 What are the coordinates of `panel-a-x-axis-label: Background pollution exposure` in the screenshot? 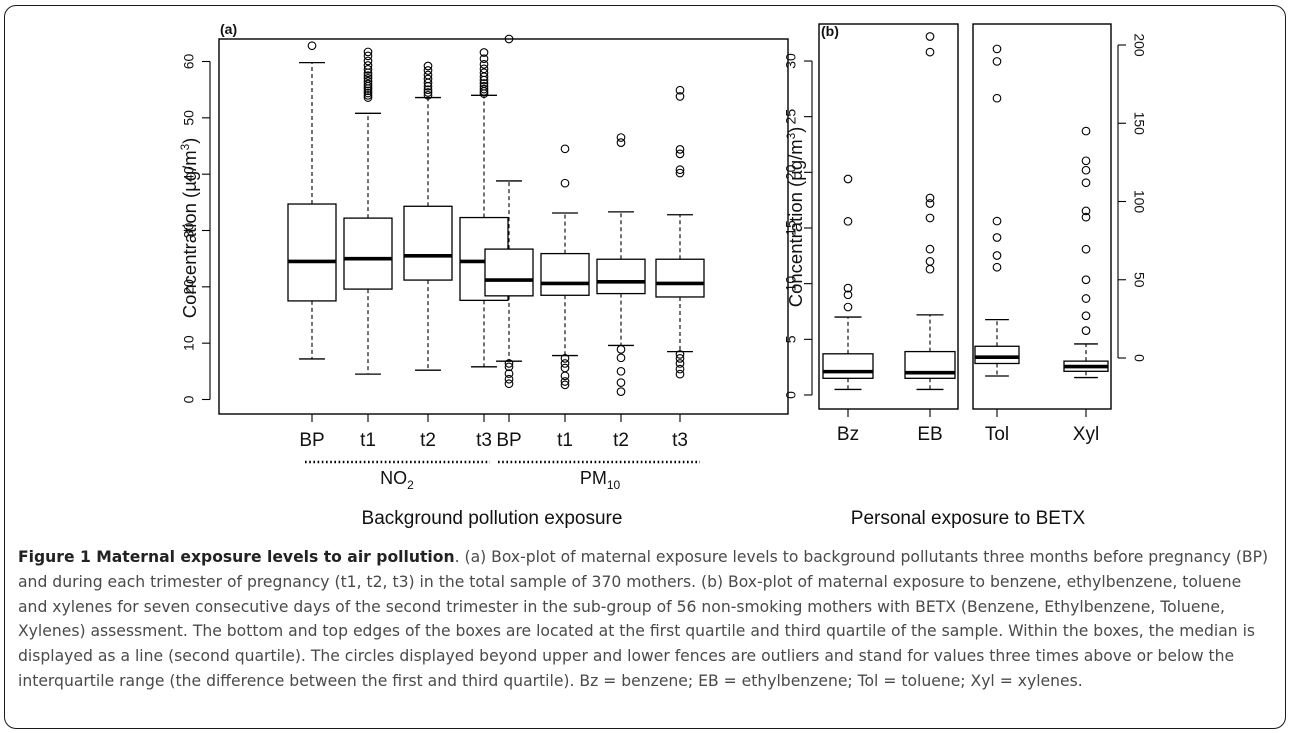 It's located at (492, 518).